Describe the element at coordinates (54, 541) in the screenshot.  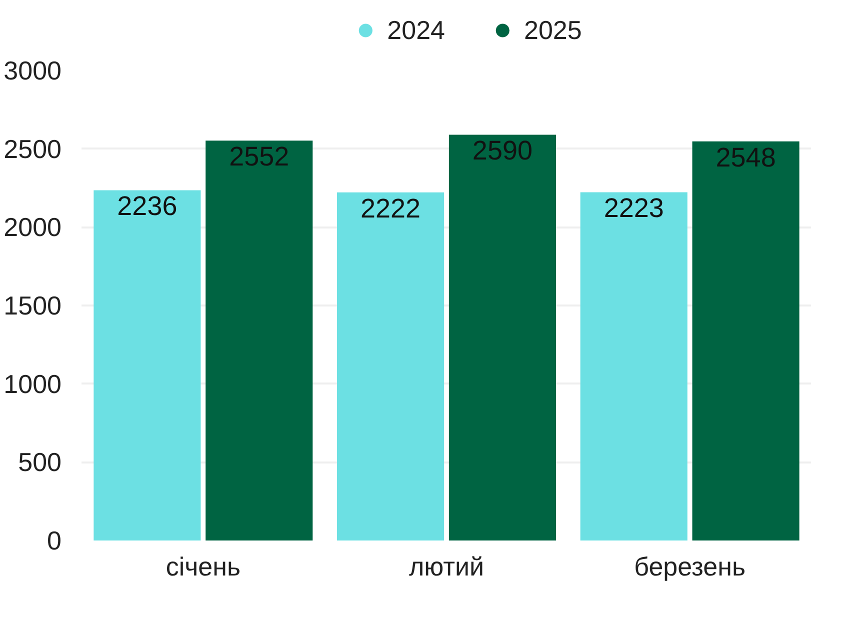
I see `y-tick-label: 0` at that location.